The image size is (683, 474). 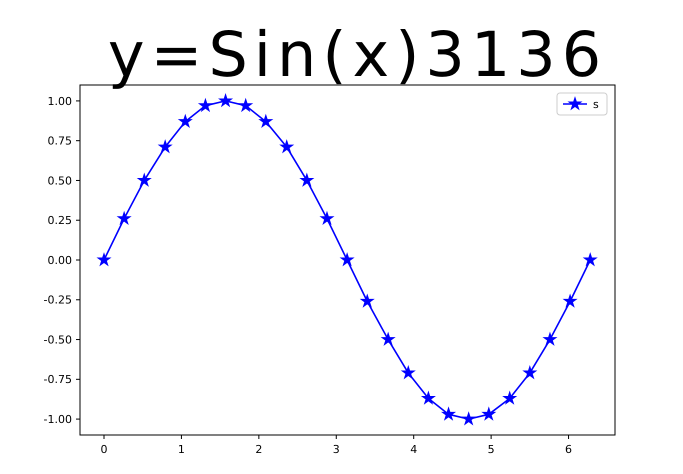 I want to click on x-tick-label: 2, so click(x=258, y=449).